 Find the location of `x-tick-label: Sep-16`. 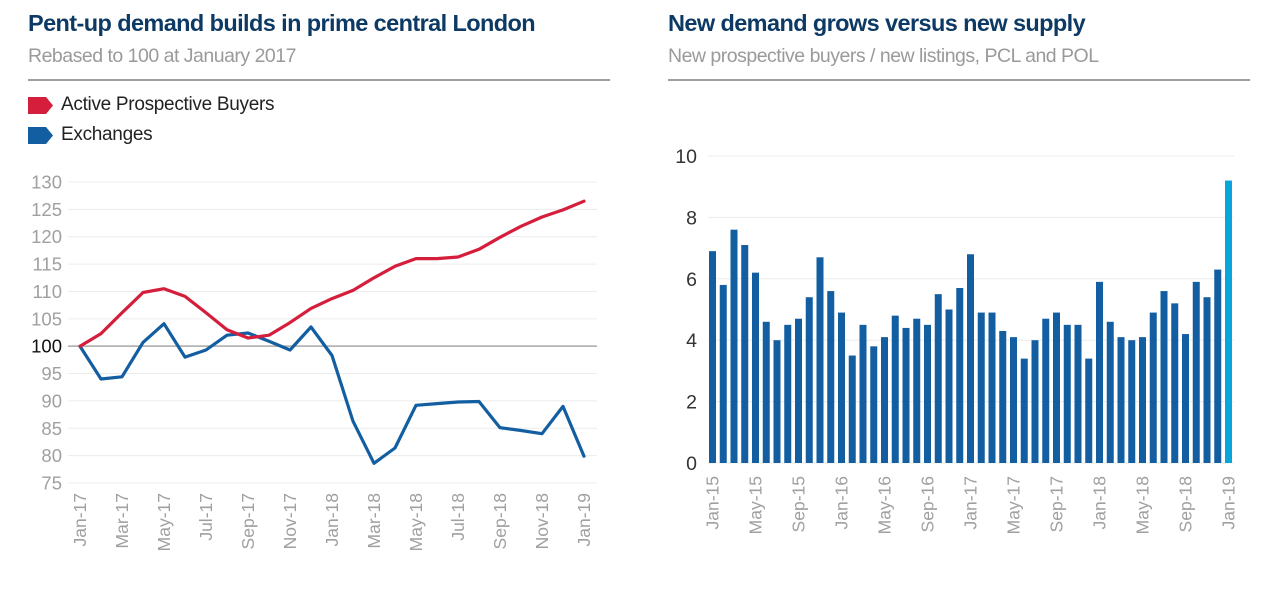

x-tick-label: Sep-16 is located at coordinates (928, 504).